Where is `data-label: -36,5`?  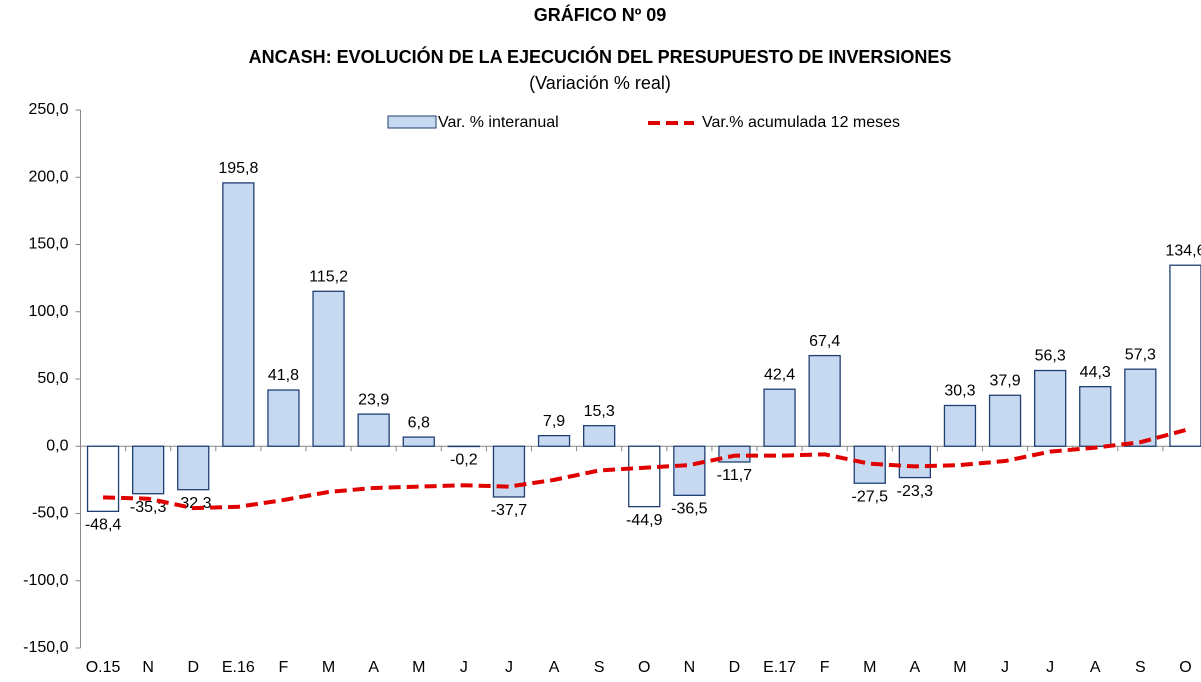 data-label: -36,5 is located at coordinates (689, 509).